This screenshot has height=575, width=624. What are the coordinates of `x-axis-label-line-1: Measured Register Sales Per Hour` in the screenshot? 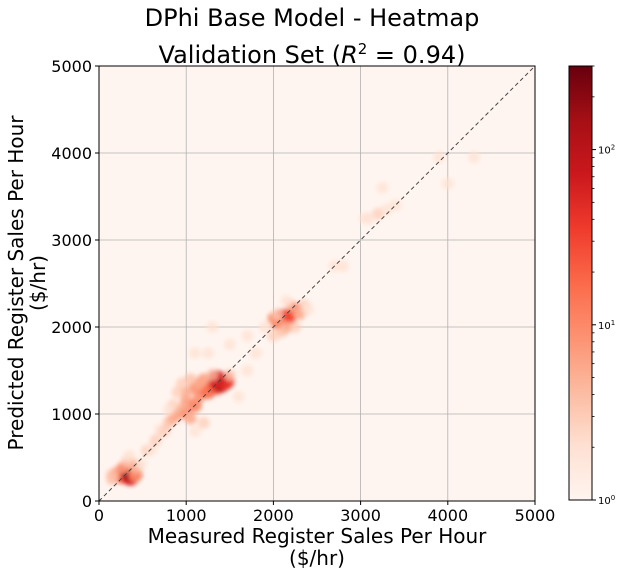 It's located at (318, 536).